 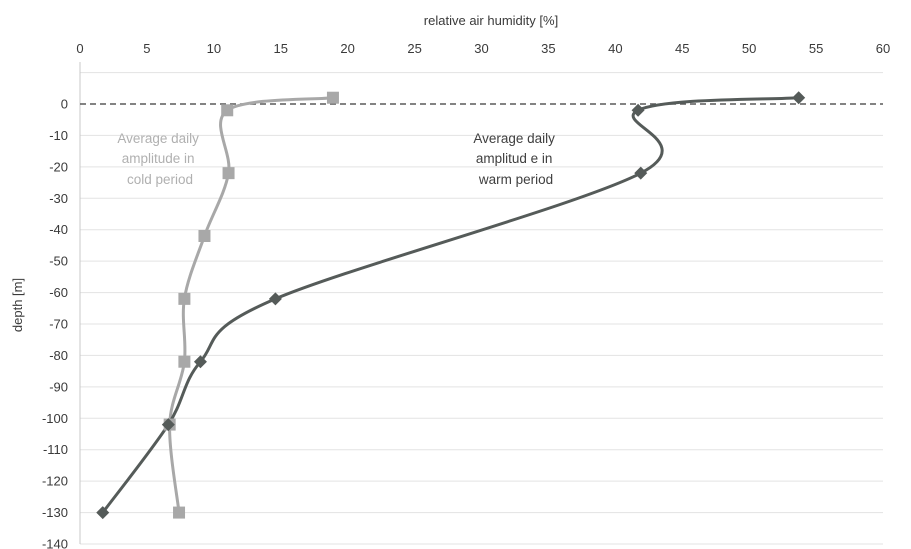 What do you see at coordinates (58, 135) in the screenshot?
I see `y-tick-label: -10` at bounding box center [58, 135].